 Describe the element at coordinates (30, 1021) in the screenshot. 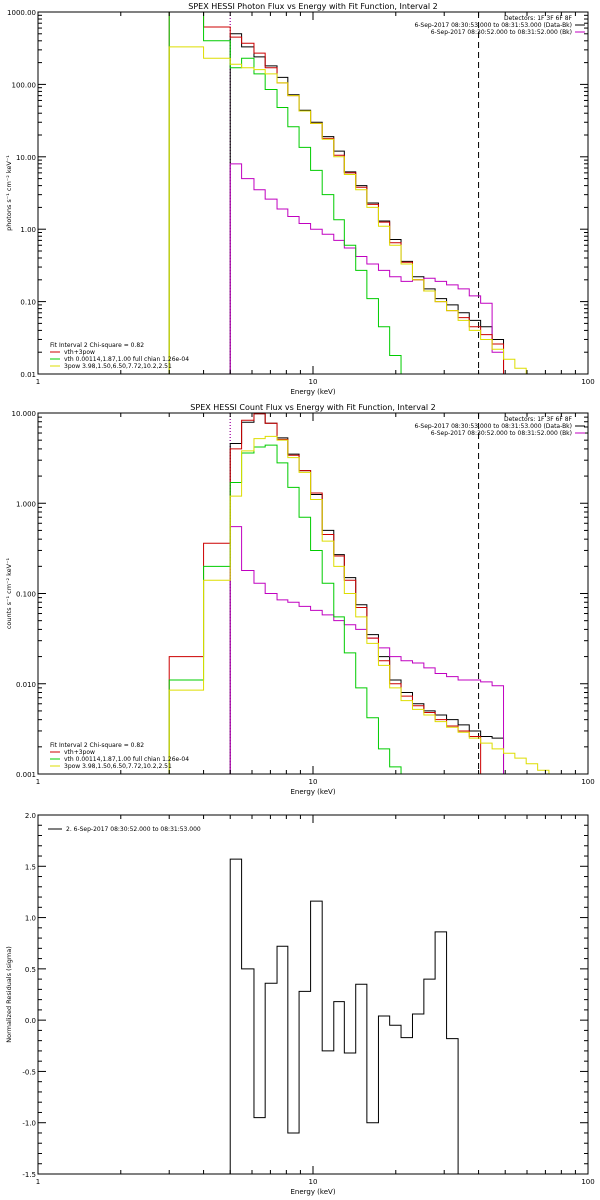

I see `y-tick-label: 0.0` at that location.